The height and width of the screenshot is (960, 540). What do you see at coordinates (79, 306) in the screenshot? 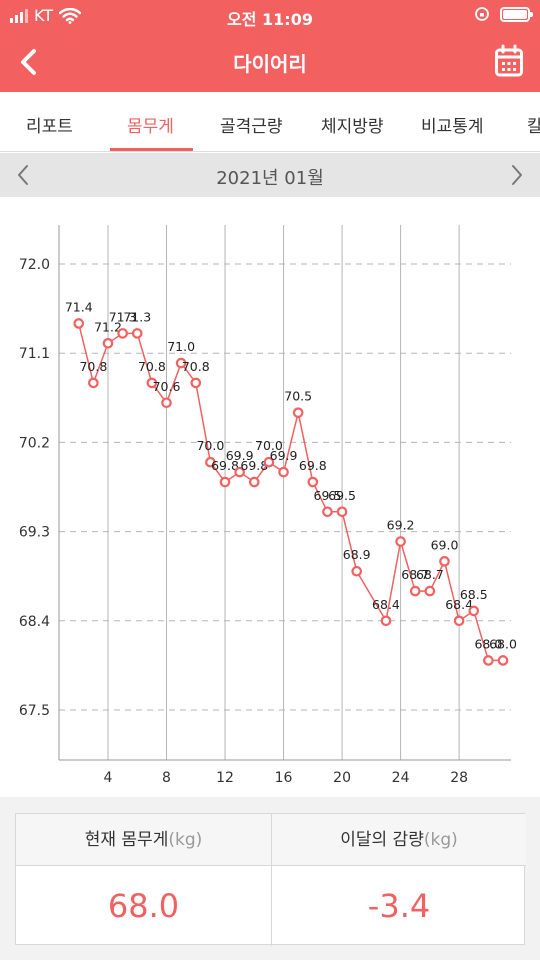
I see `data-label: 71.4` at bounding box center [79, 306].